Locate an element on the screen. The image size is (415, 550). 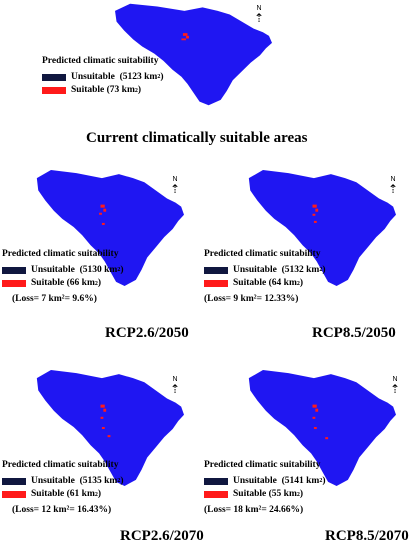
map-rcp26-2070 is located at coordinates (110, 428).